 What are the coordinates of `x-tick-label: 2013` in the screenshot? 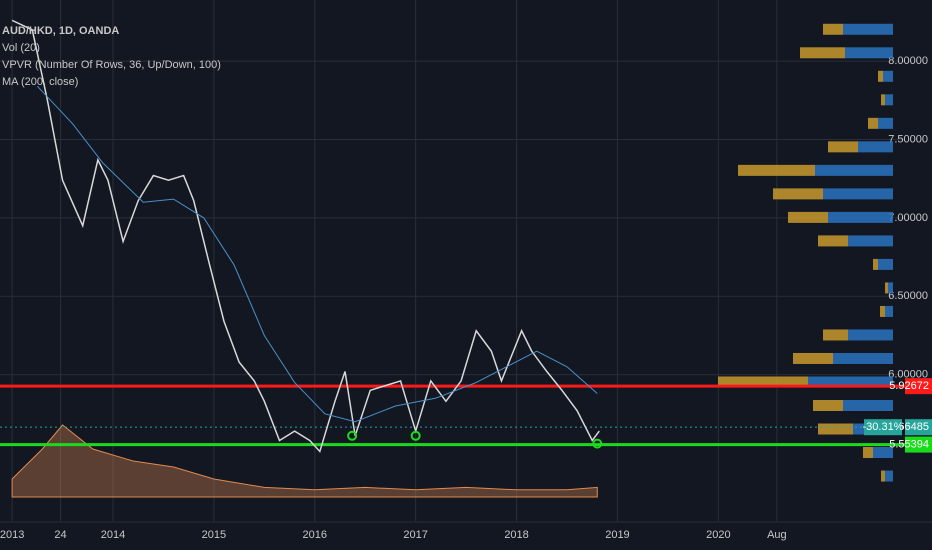 It's located at (12, 535).